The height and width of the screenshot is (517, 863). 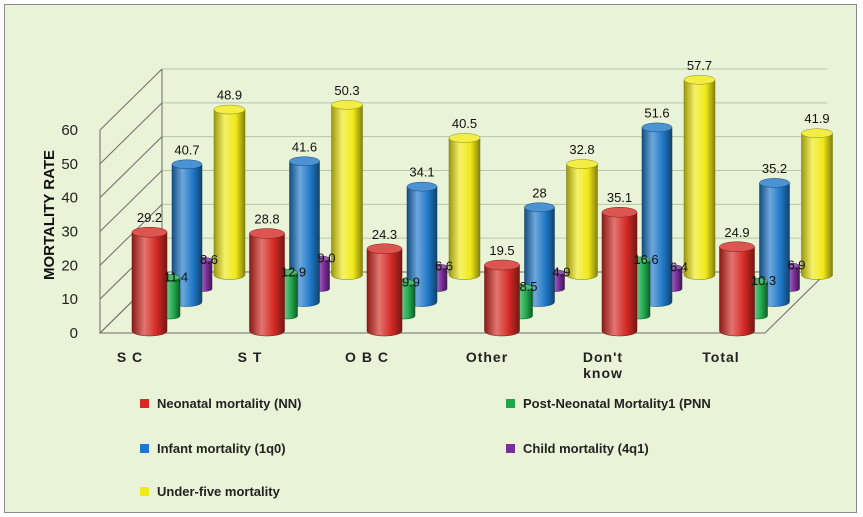 What do you see at coordinates (720, 357) in the screenshot?
I see `x-tick-label: Total` at bounding box center [720, 357].